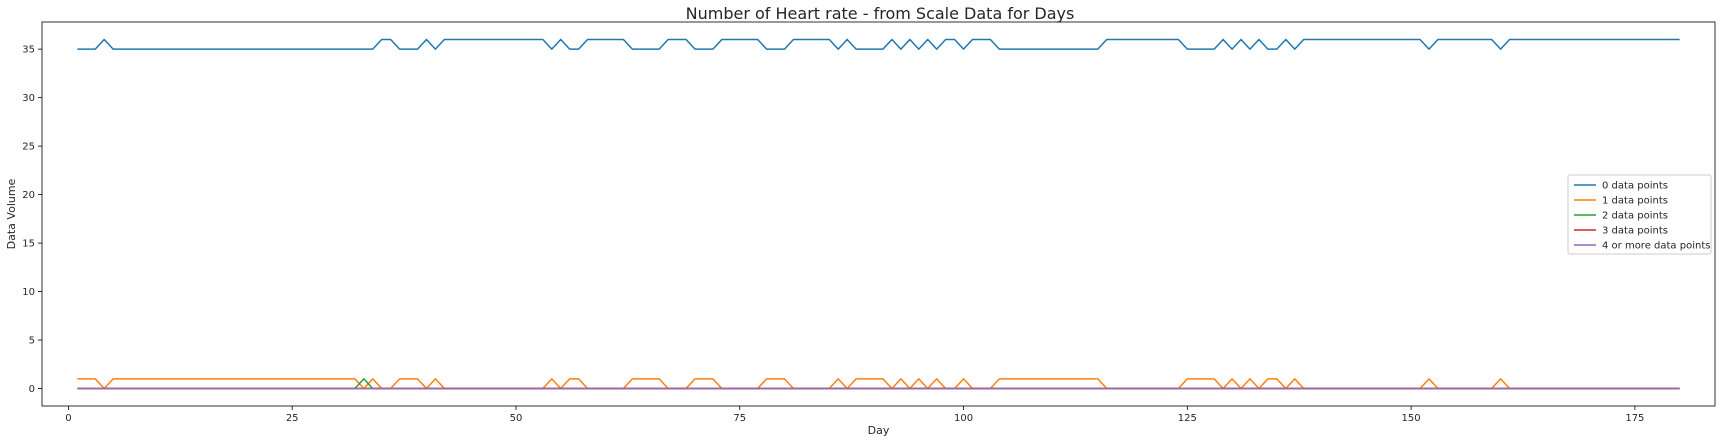 The width and height of the screenshot is (1725, 443). What do you see at coordinates (28, 195) in the screenshot?
I see `y-tick-label: 20` at bounding box center [28, 195].